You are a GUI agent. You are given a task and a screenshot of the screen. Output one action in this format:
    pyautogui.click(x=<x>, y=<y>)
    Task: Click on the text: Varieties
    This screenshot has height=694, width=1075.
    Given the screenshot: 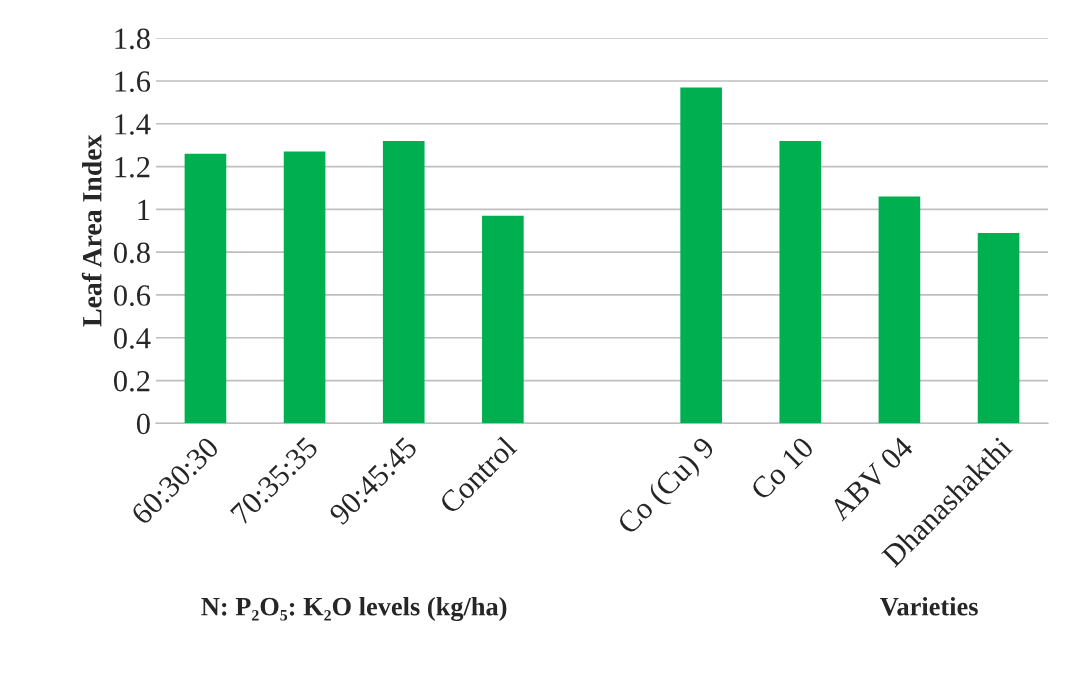 What is the action you would take?
    pyautogui.click(x=929, y=606)
    